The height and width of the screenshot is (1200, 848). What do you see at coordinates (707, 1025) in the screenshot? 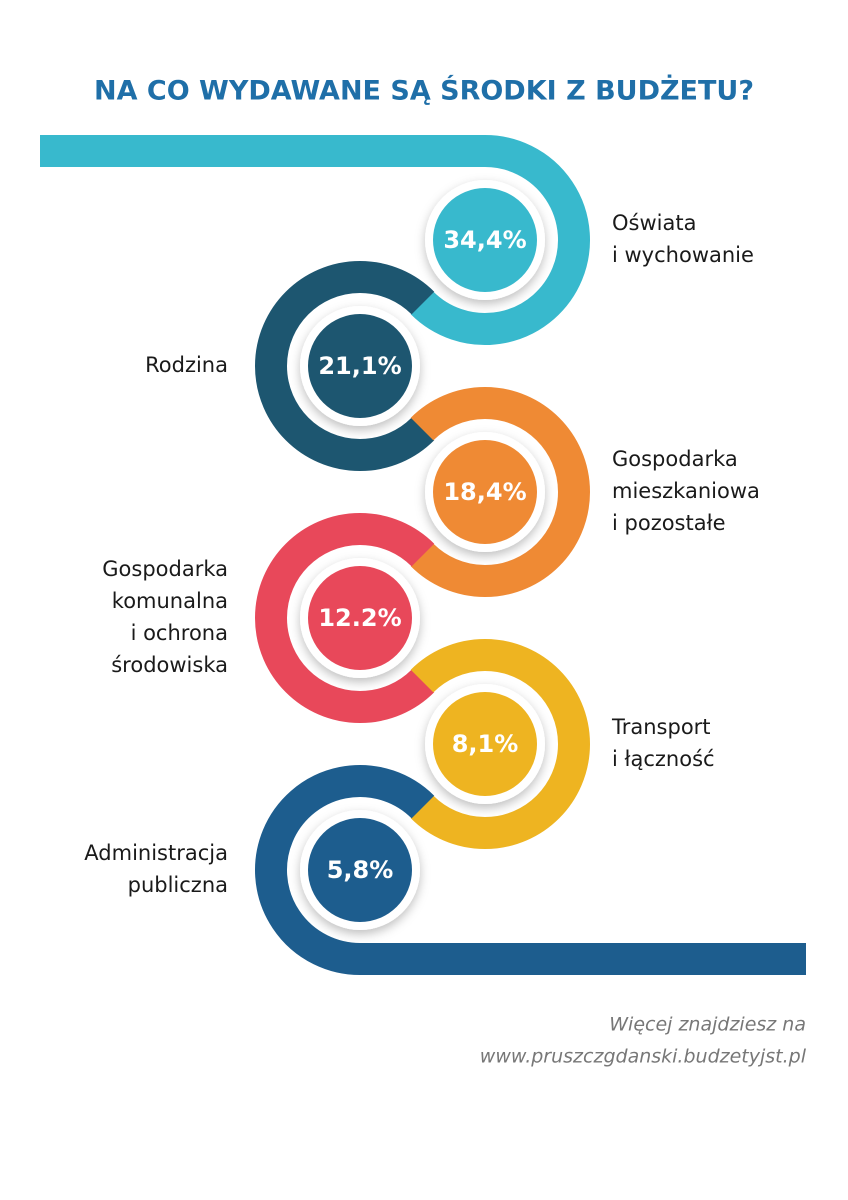
I see `footer-line: Więcej znajdziesz na` at bounding box center [707, 1025].